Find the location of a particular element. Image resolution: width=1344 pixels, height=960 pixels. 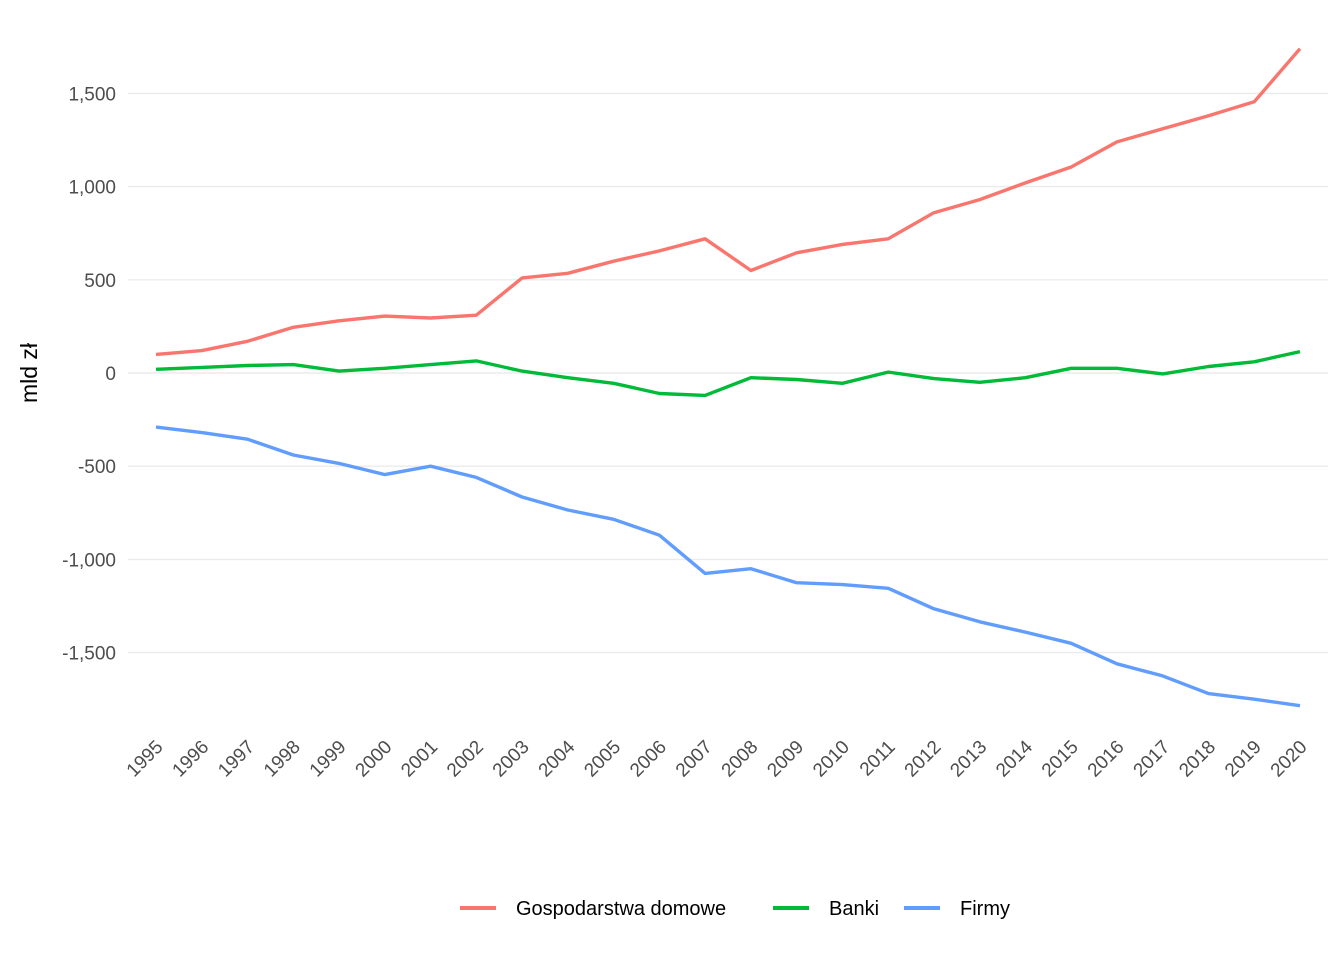

x-tick-label: 2014 is located at coordinates (1014, 758).